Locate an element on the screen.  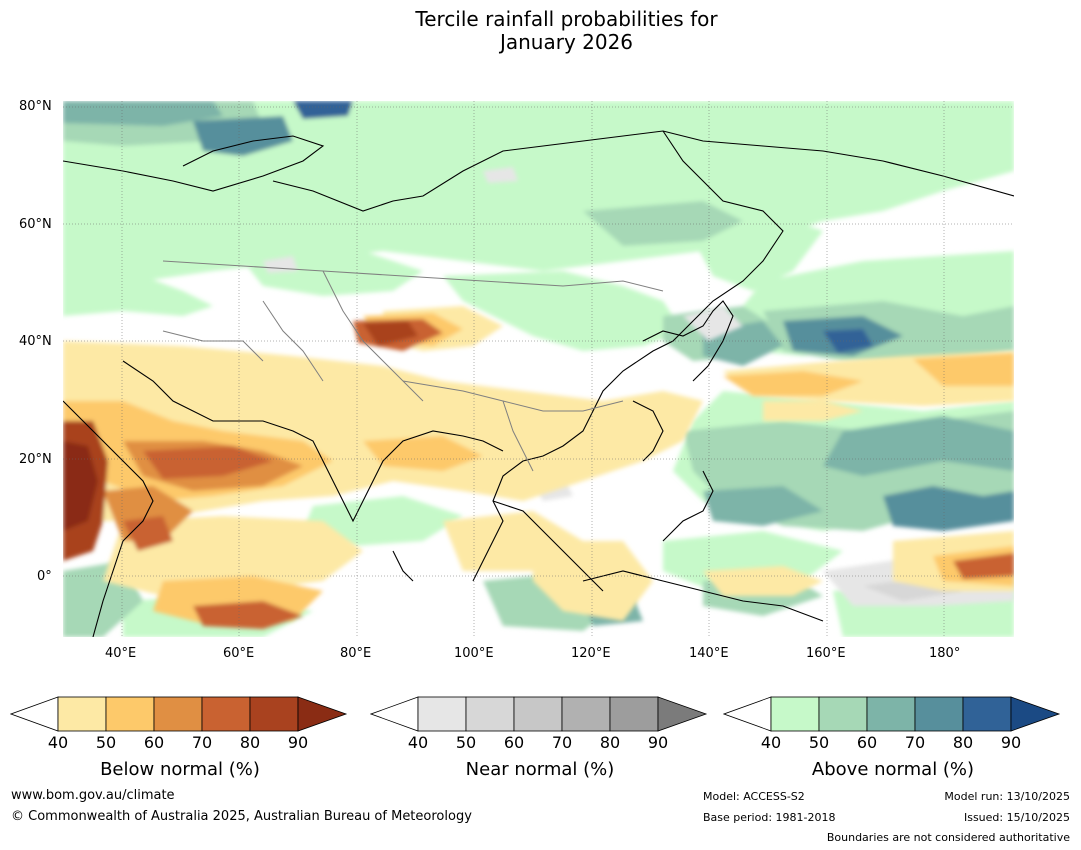
below-cbar-under-triangle is located at coordinates (34, 714).